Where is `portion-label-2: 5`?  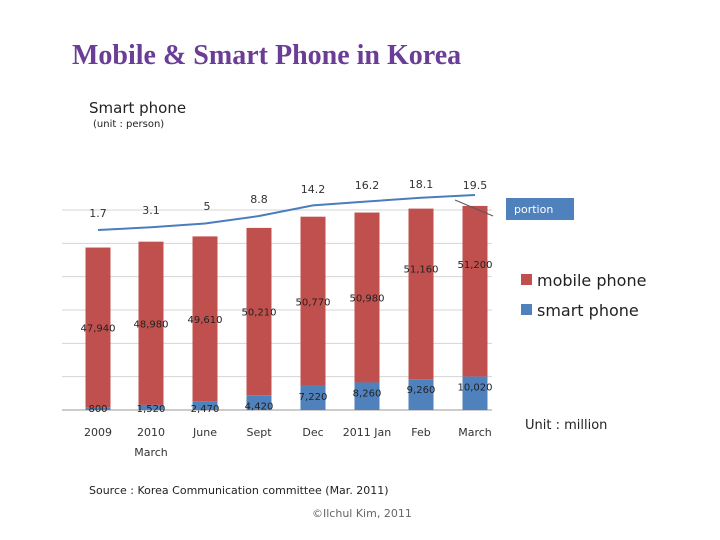 portion-label-2: 5 is located at coordinates (207, 206).